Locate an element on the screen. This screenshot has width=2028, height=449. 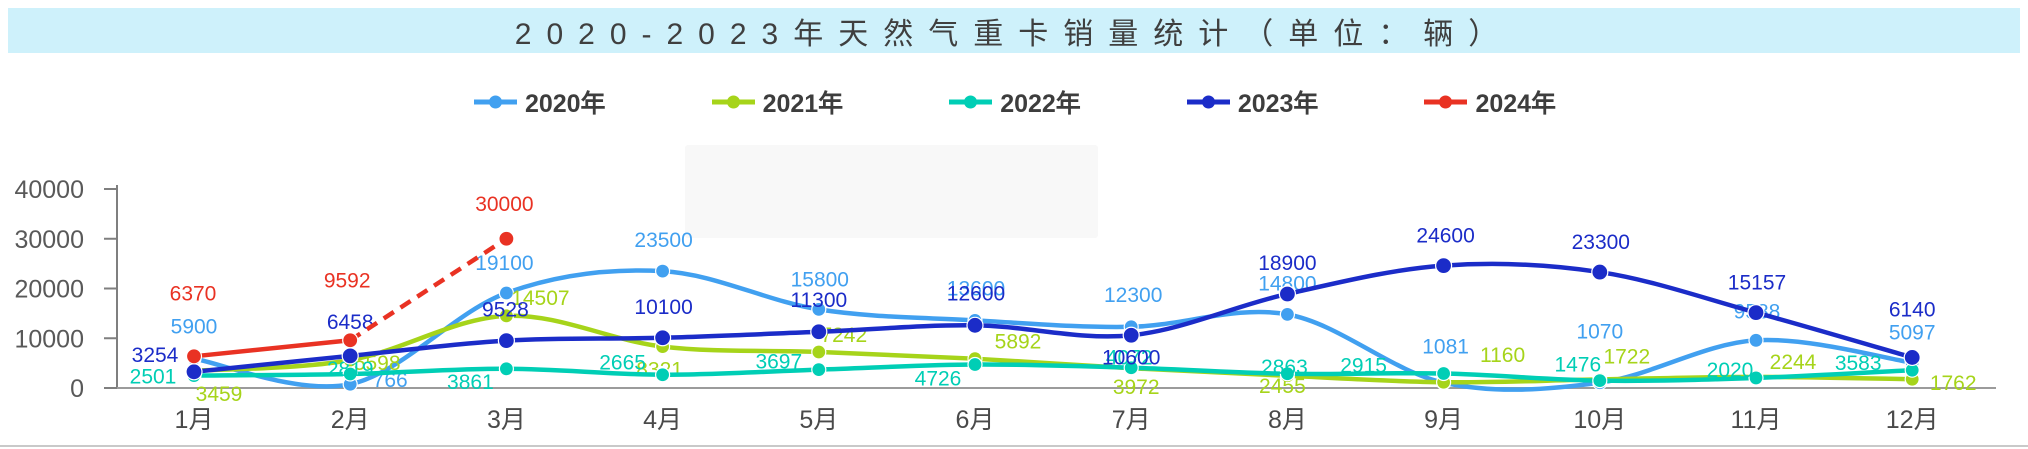
data-label-2022年: 2020 is located at coordinates (1730, 370).